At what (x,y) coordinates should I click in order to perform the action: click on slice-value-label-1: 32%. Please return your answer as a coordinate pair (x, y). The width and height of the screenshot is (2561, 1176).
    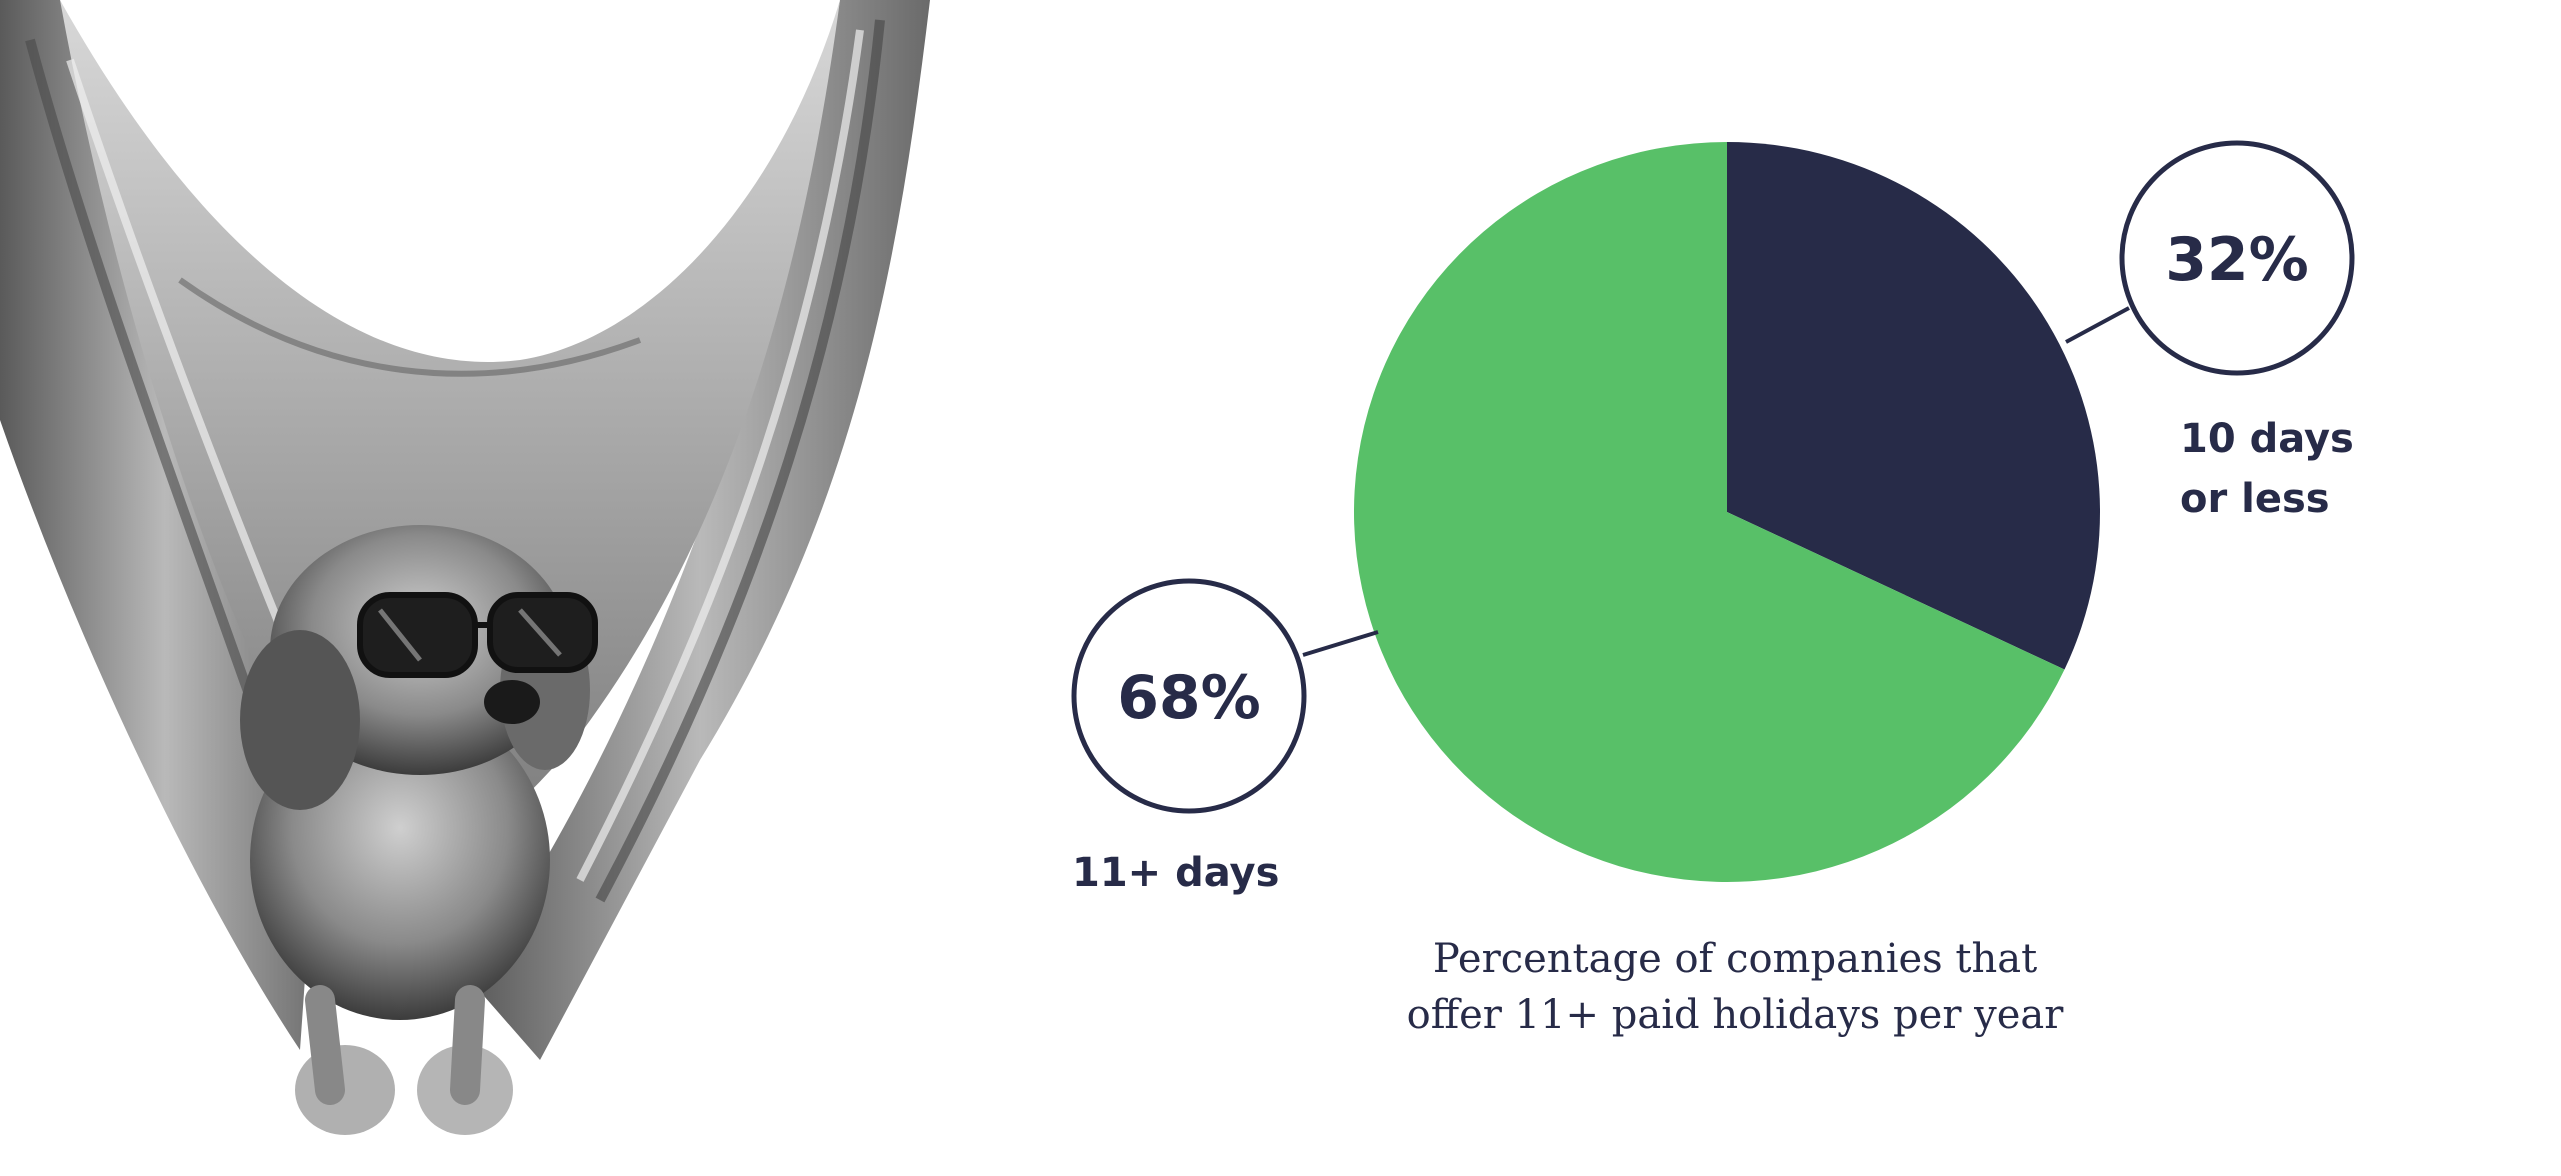
    Looking at the image, I should click on (2237, 260).